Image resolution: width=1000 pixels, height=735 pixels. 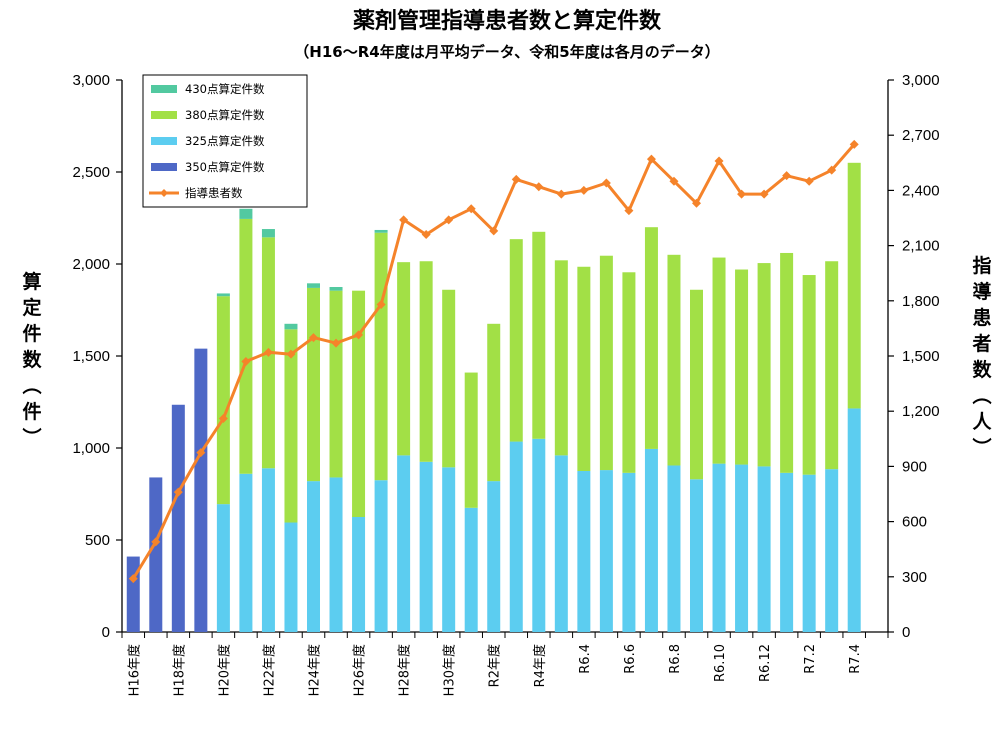 I want to click on x-tick-label: R7.2, so click(x=810, y=659).